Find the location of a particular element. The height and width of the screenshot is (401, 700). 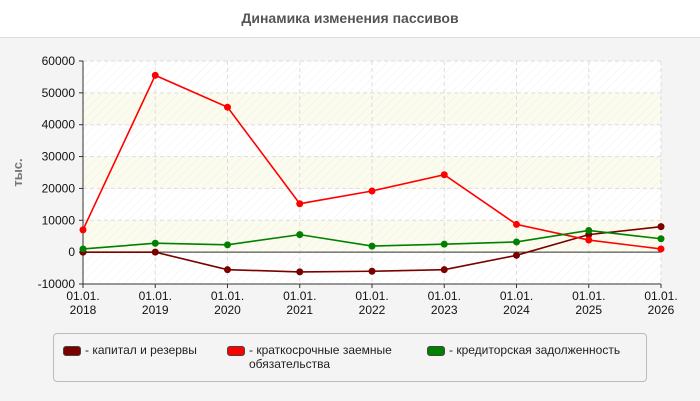

x-tick-label: 01.01. 2025 is located at coordinates (588, 303).